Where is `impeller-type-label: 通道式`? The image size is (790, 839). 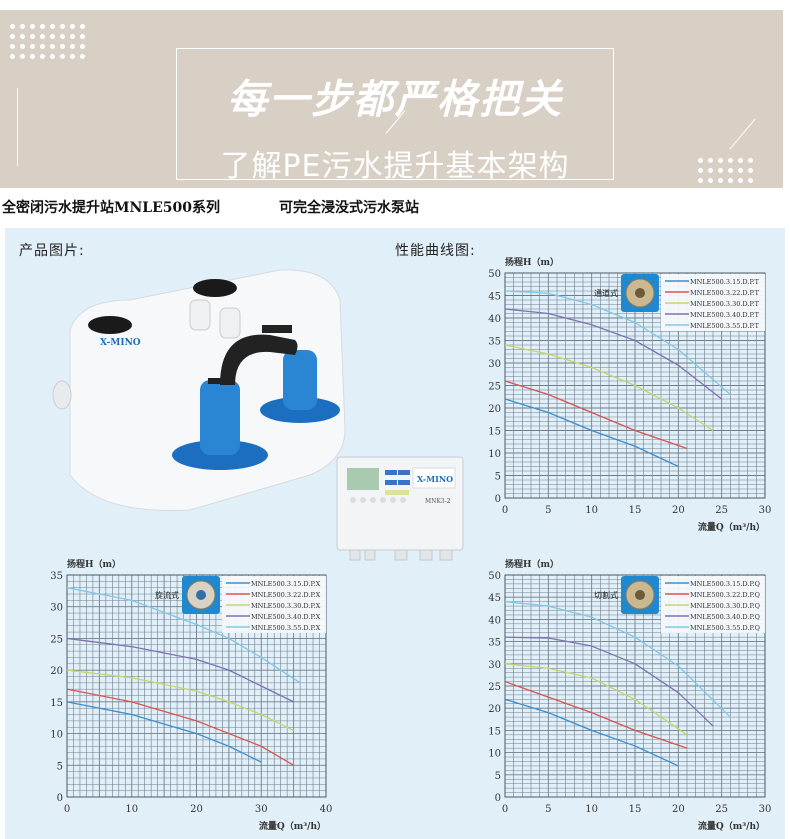
impeller-type-label: 通道式 is located at coordinates (606, 293).